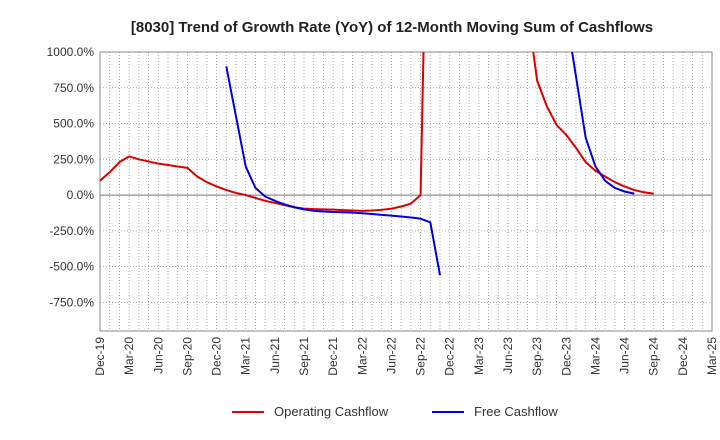 The width and height of the screenshot is (720, 440). Describe the element at coordinates (537, 356) in the screenshot. I see `x-tick-label: Sep-23` at that location.